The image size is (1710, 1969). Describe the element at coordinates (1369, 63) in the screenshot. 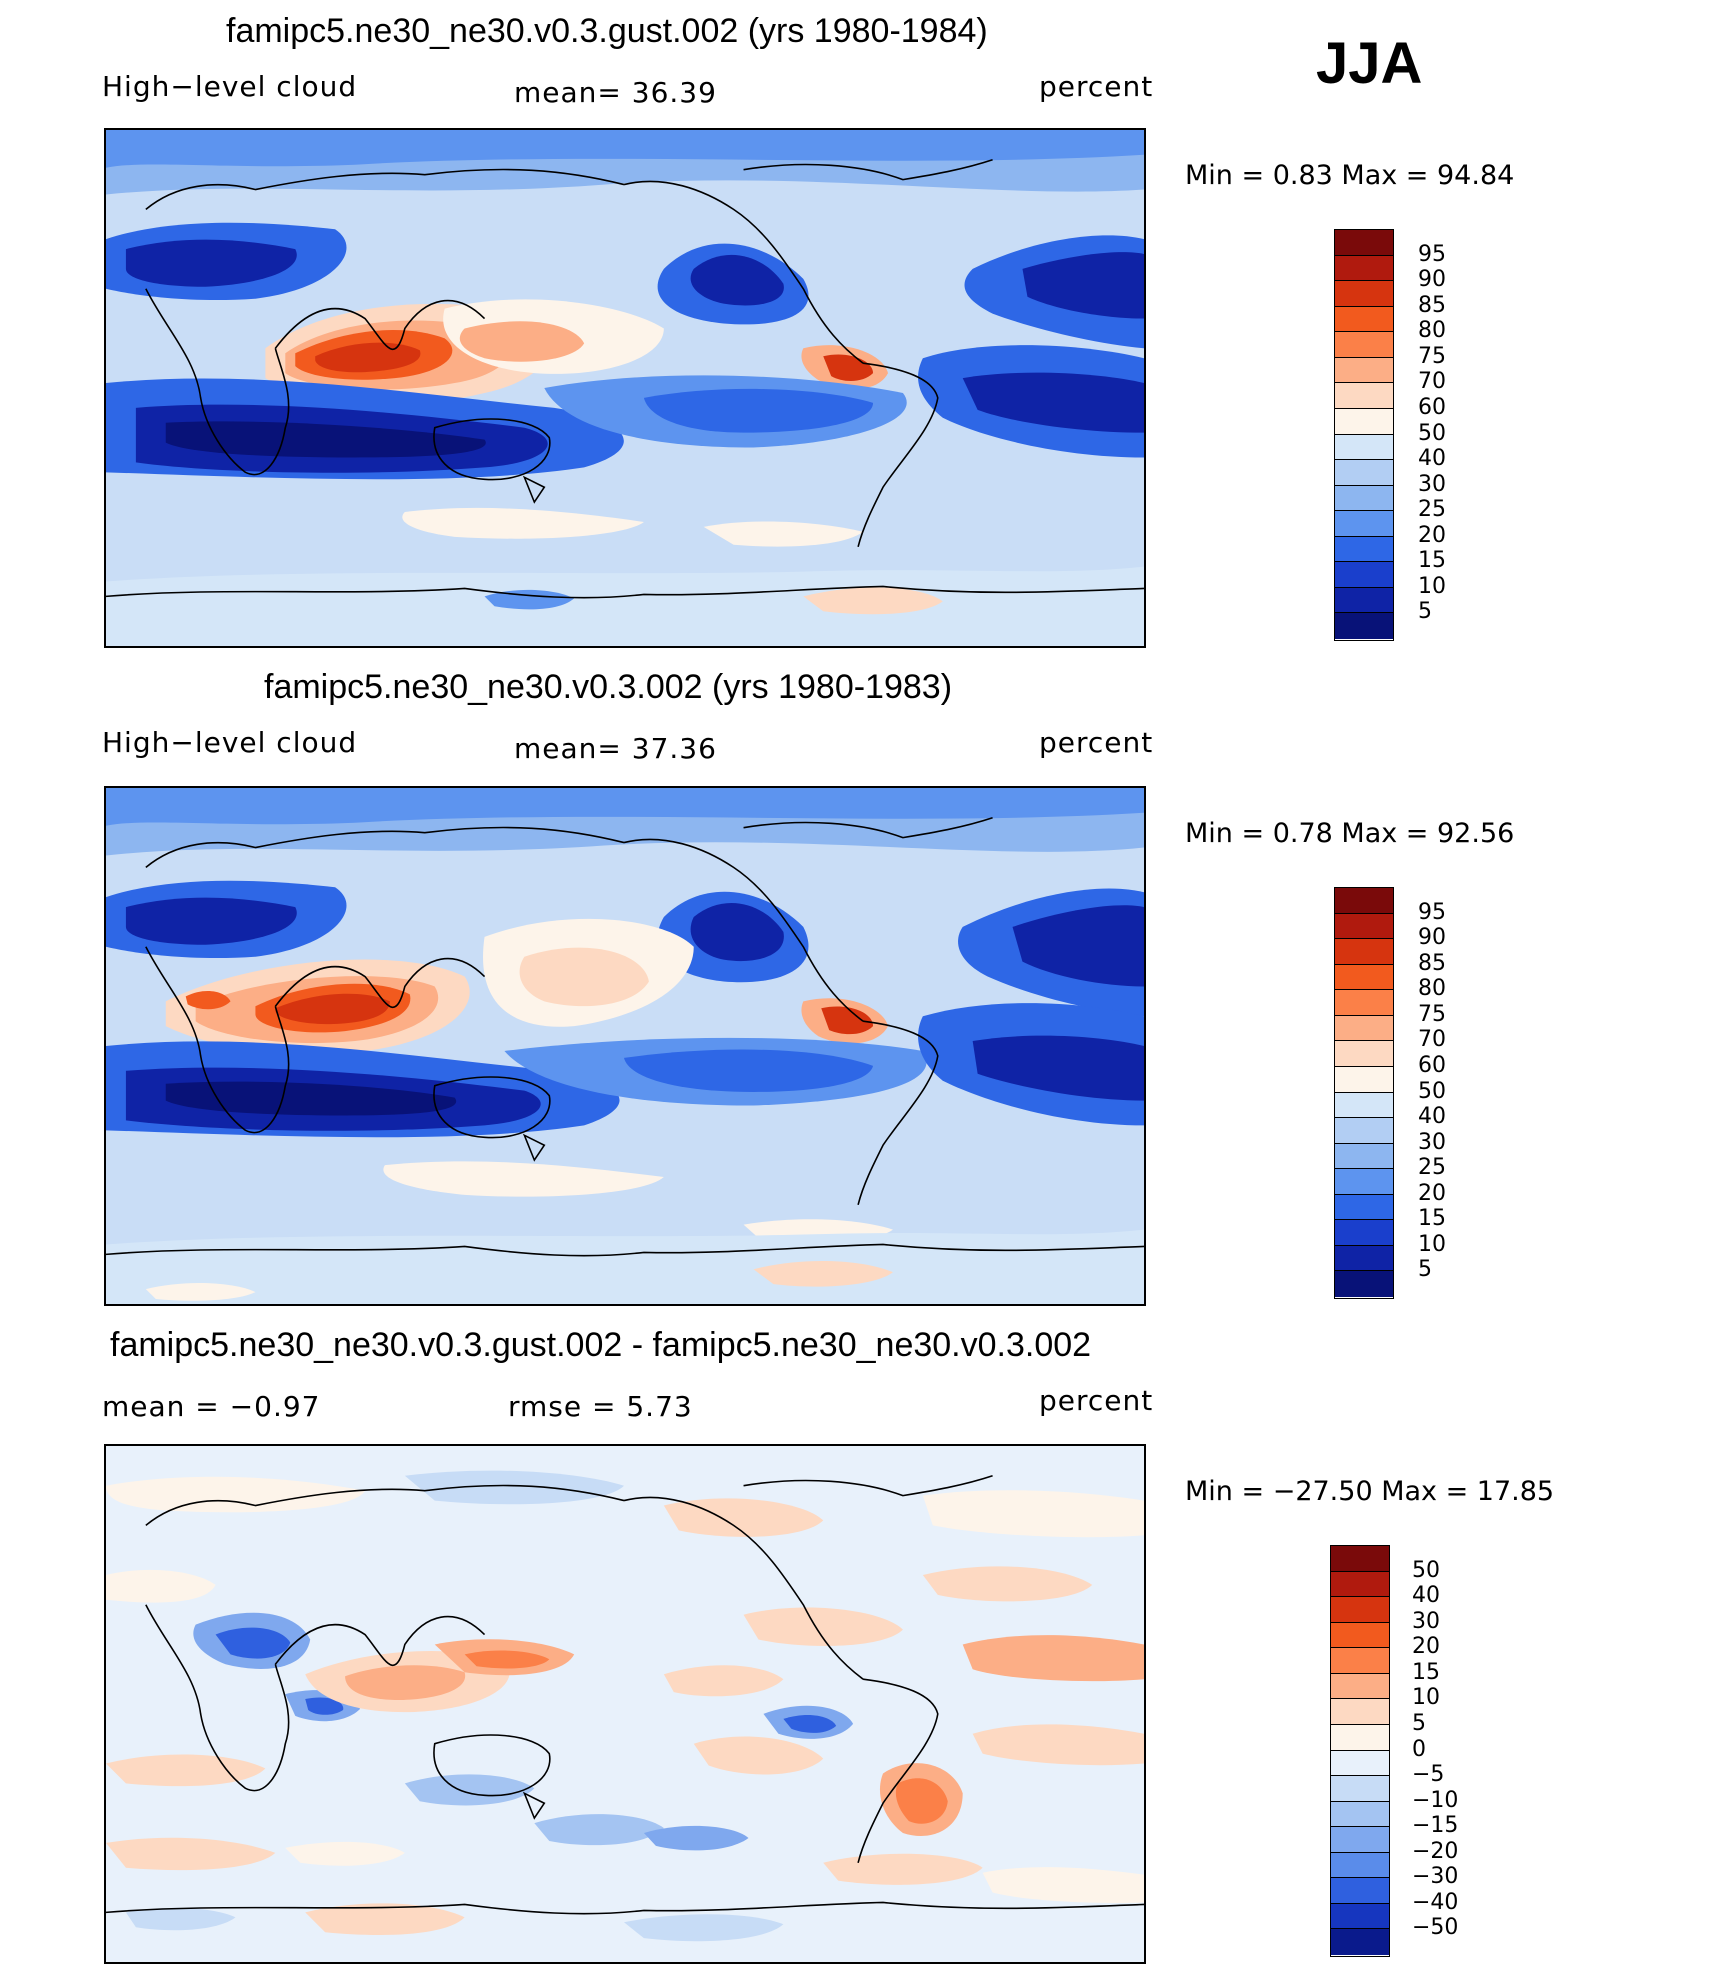

I see `season-label: JJA` at that location.